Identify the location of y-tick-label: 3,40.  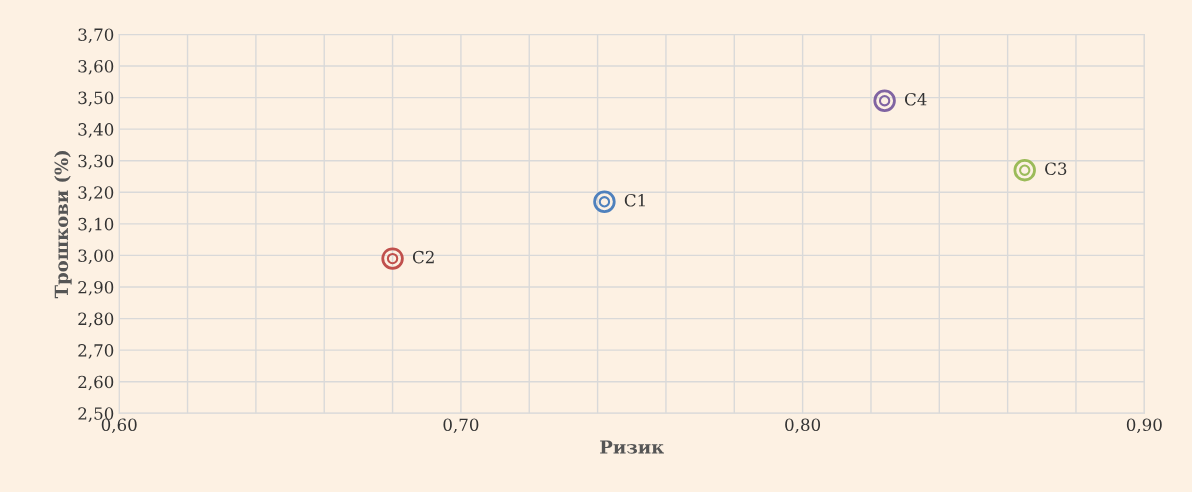
(96, 130).